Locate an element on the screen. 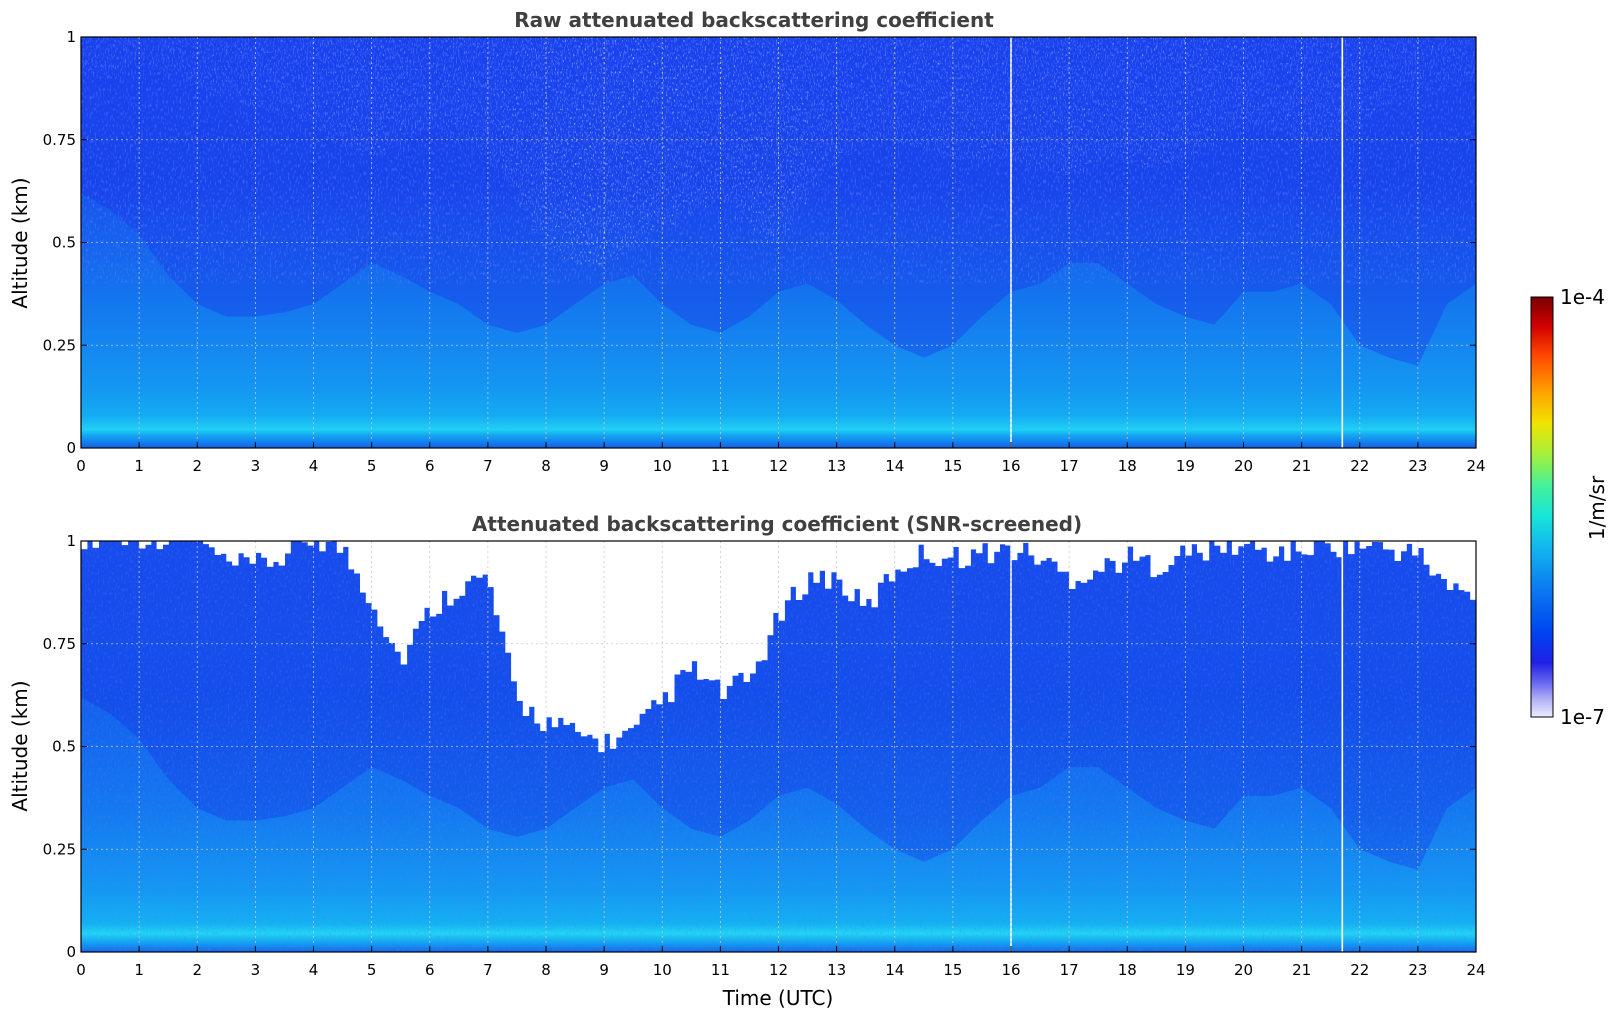 This screenshot has height=1020, width=1621. x-tick-label: 8 is located at coordinates (546, 466).